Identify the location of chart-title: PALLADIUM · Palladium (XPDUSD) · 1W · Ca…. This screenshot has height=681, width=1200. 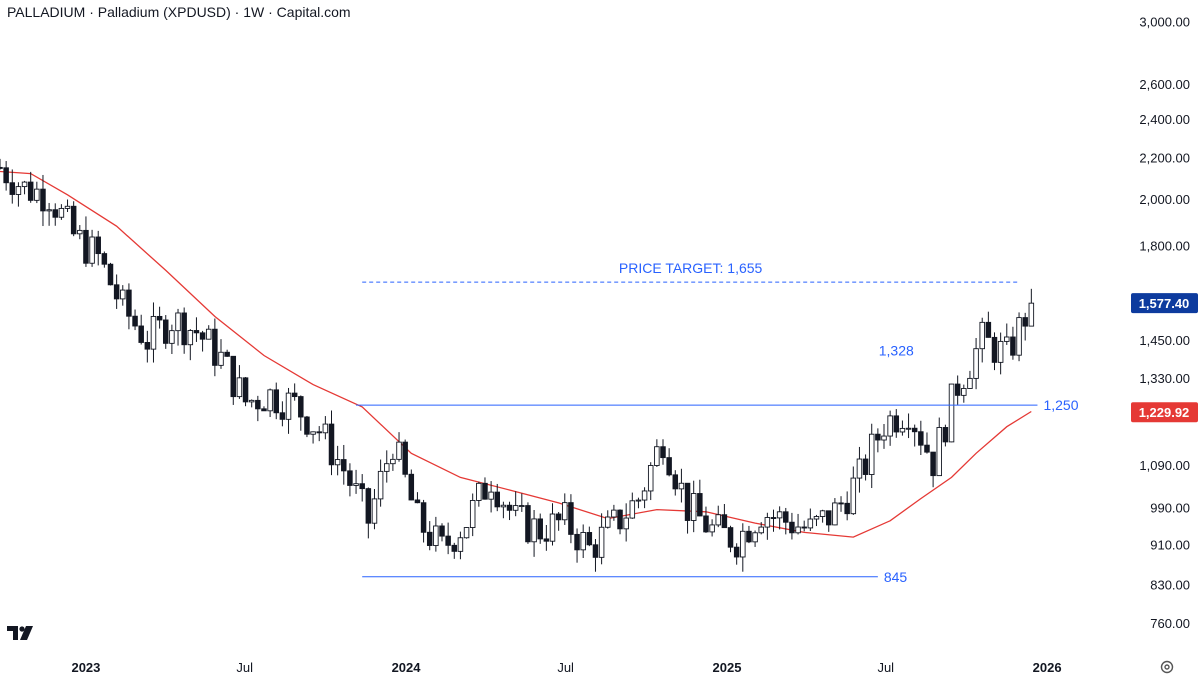
(179, 12).